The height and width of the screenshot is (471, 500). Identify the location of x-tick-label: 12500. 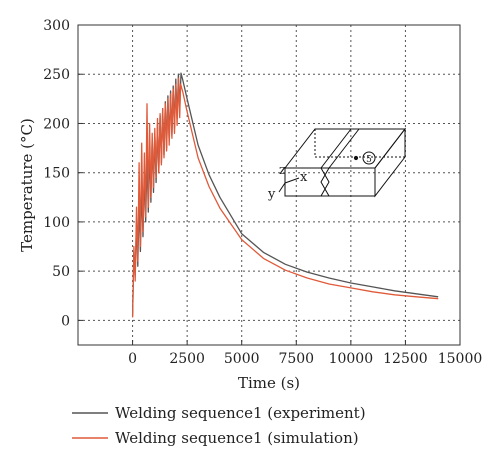
(405, 359).